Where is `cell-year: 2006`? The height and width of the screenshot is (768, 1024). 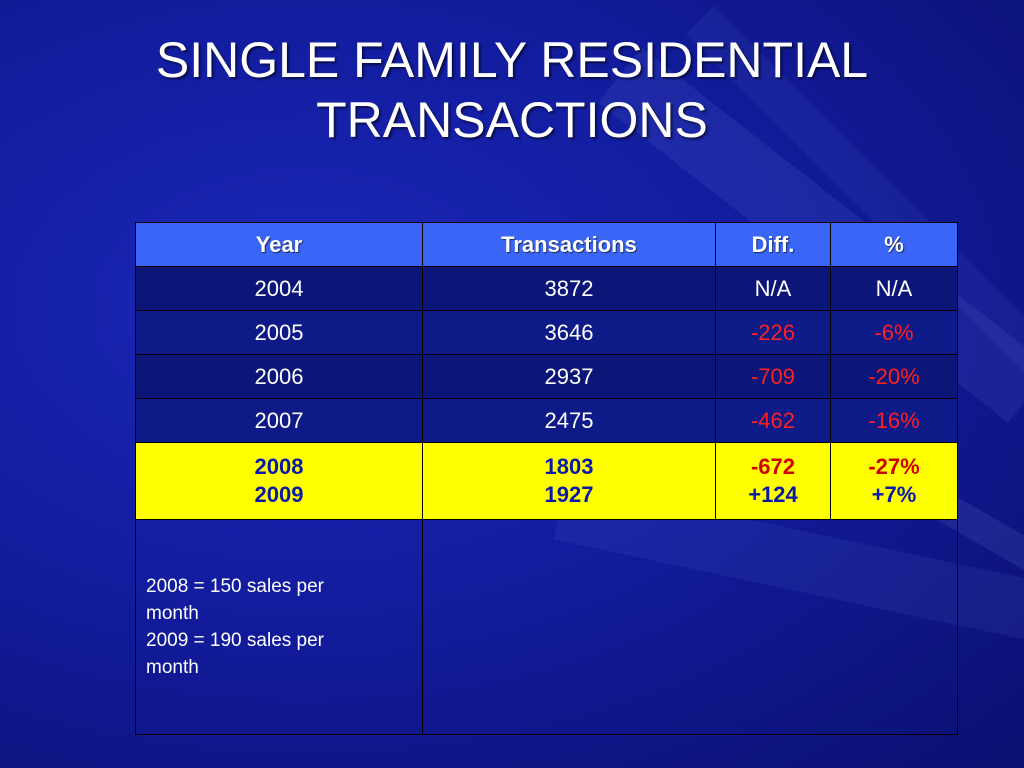
cell-year: 2006 is located at coordinates (279, 376).